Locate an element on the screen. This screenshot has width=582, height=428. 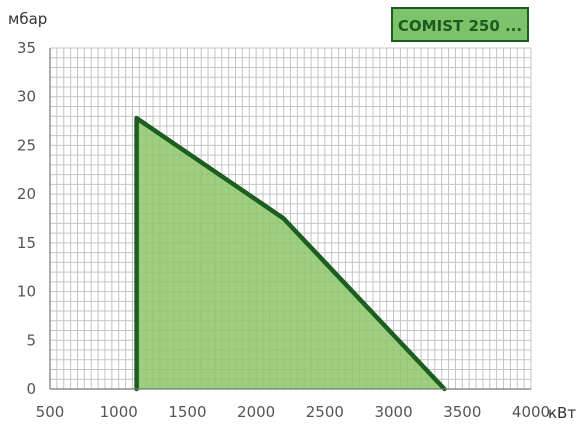
x-tick-label: 500 is located at coordinates (50, 412).